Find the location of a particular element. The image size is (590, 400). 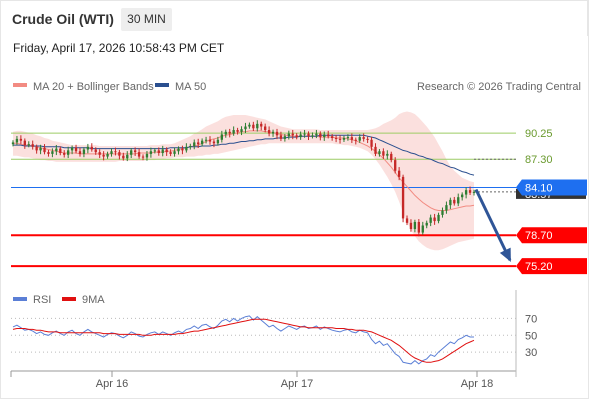

ma9-legend-label: 9MA is located at coordinates (93, 300).